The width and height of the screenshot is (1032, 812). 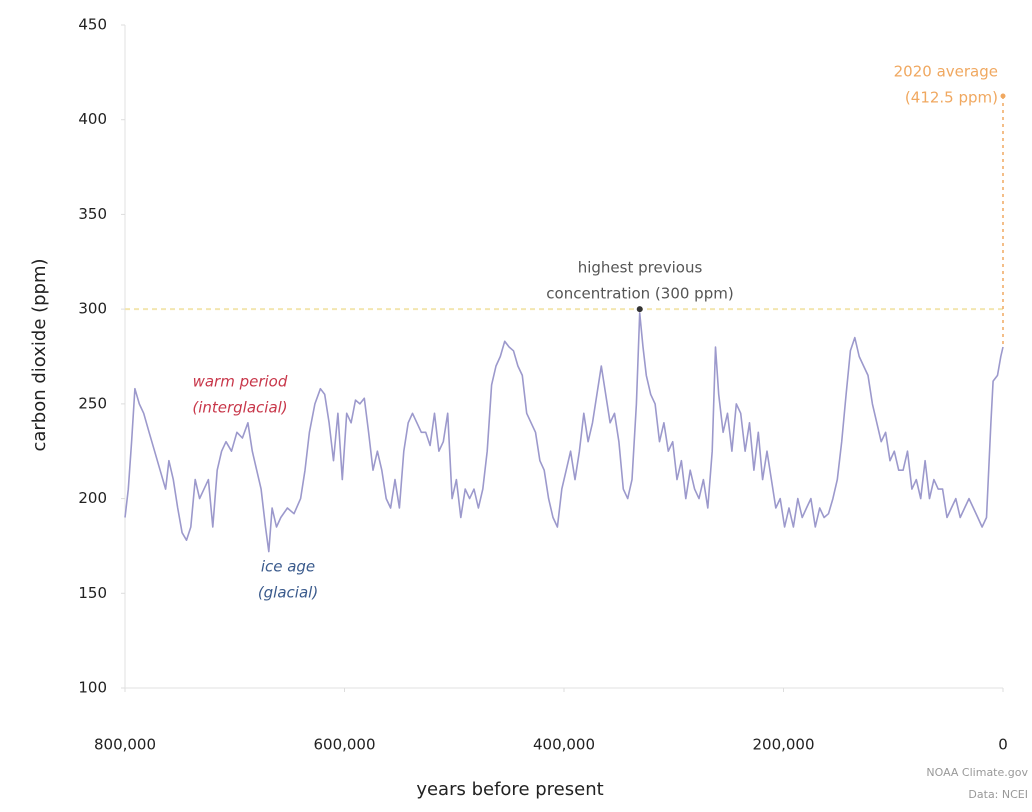 I want to click on y-axis-label: carbon dioxide (ppm), so click(x=39, y=354).